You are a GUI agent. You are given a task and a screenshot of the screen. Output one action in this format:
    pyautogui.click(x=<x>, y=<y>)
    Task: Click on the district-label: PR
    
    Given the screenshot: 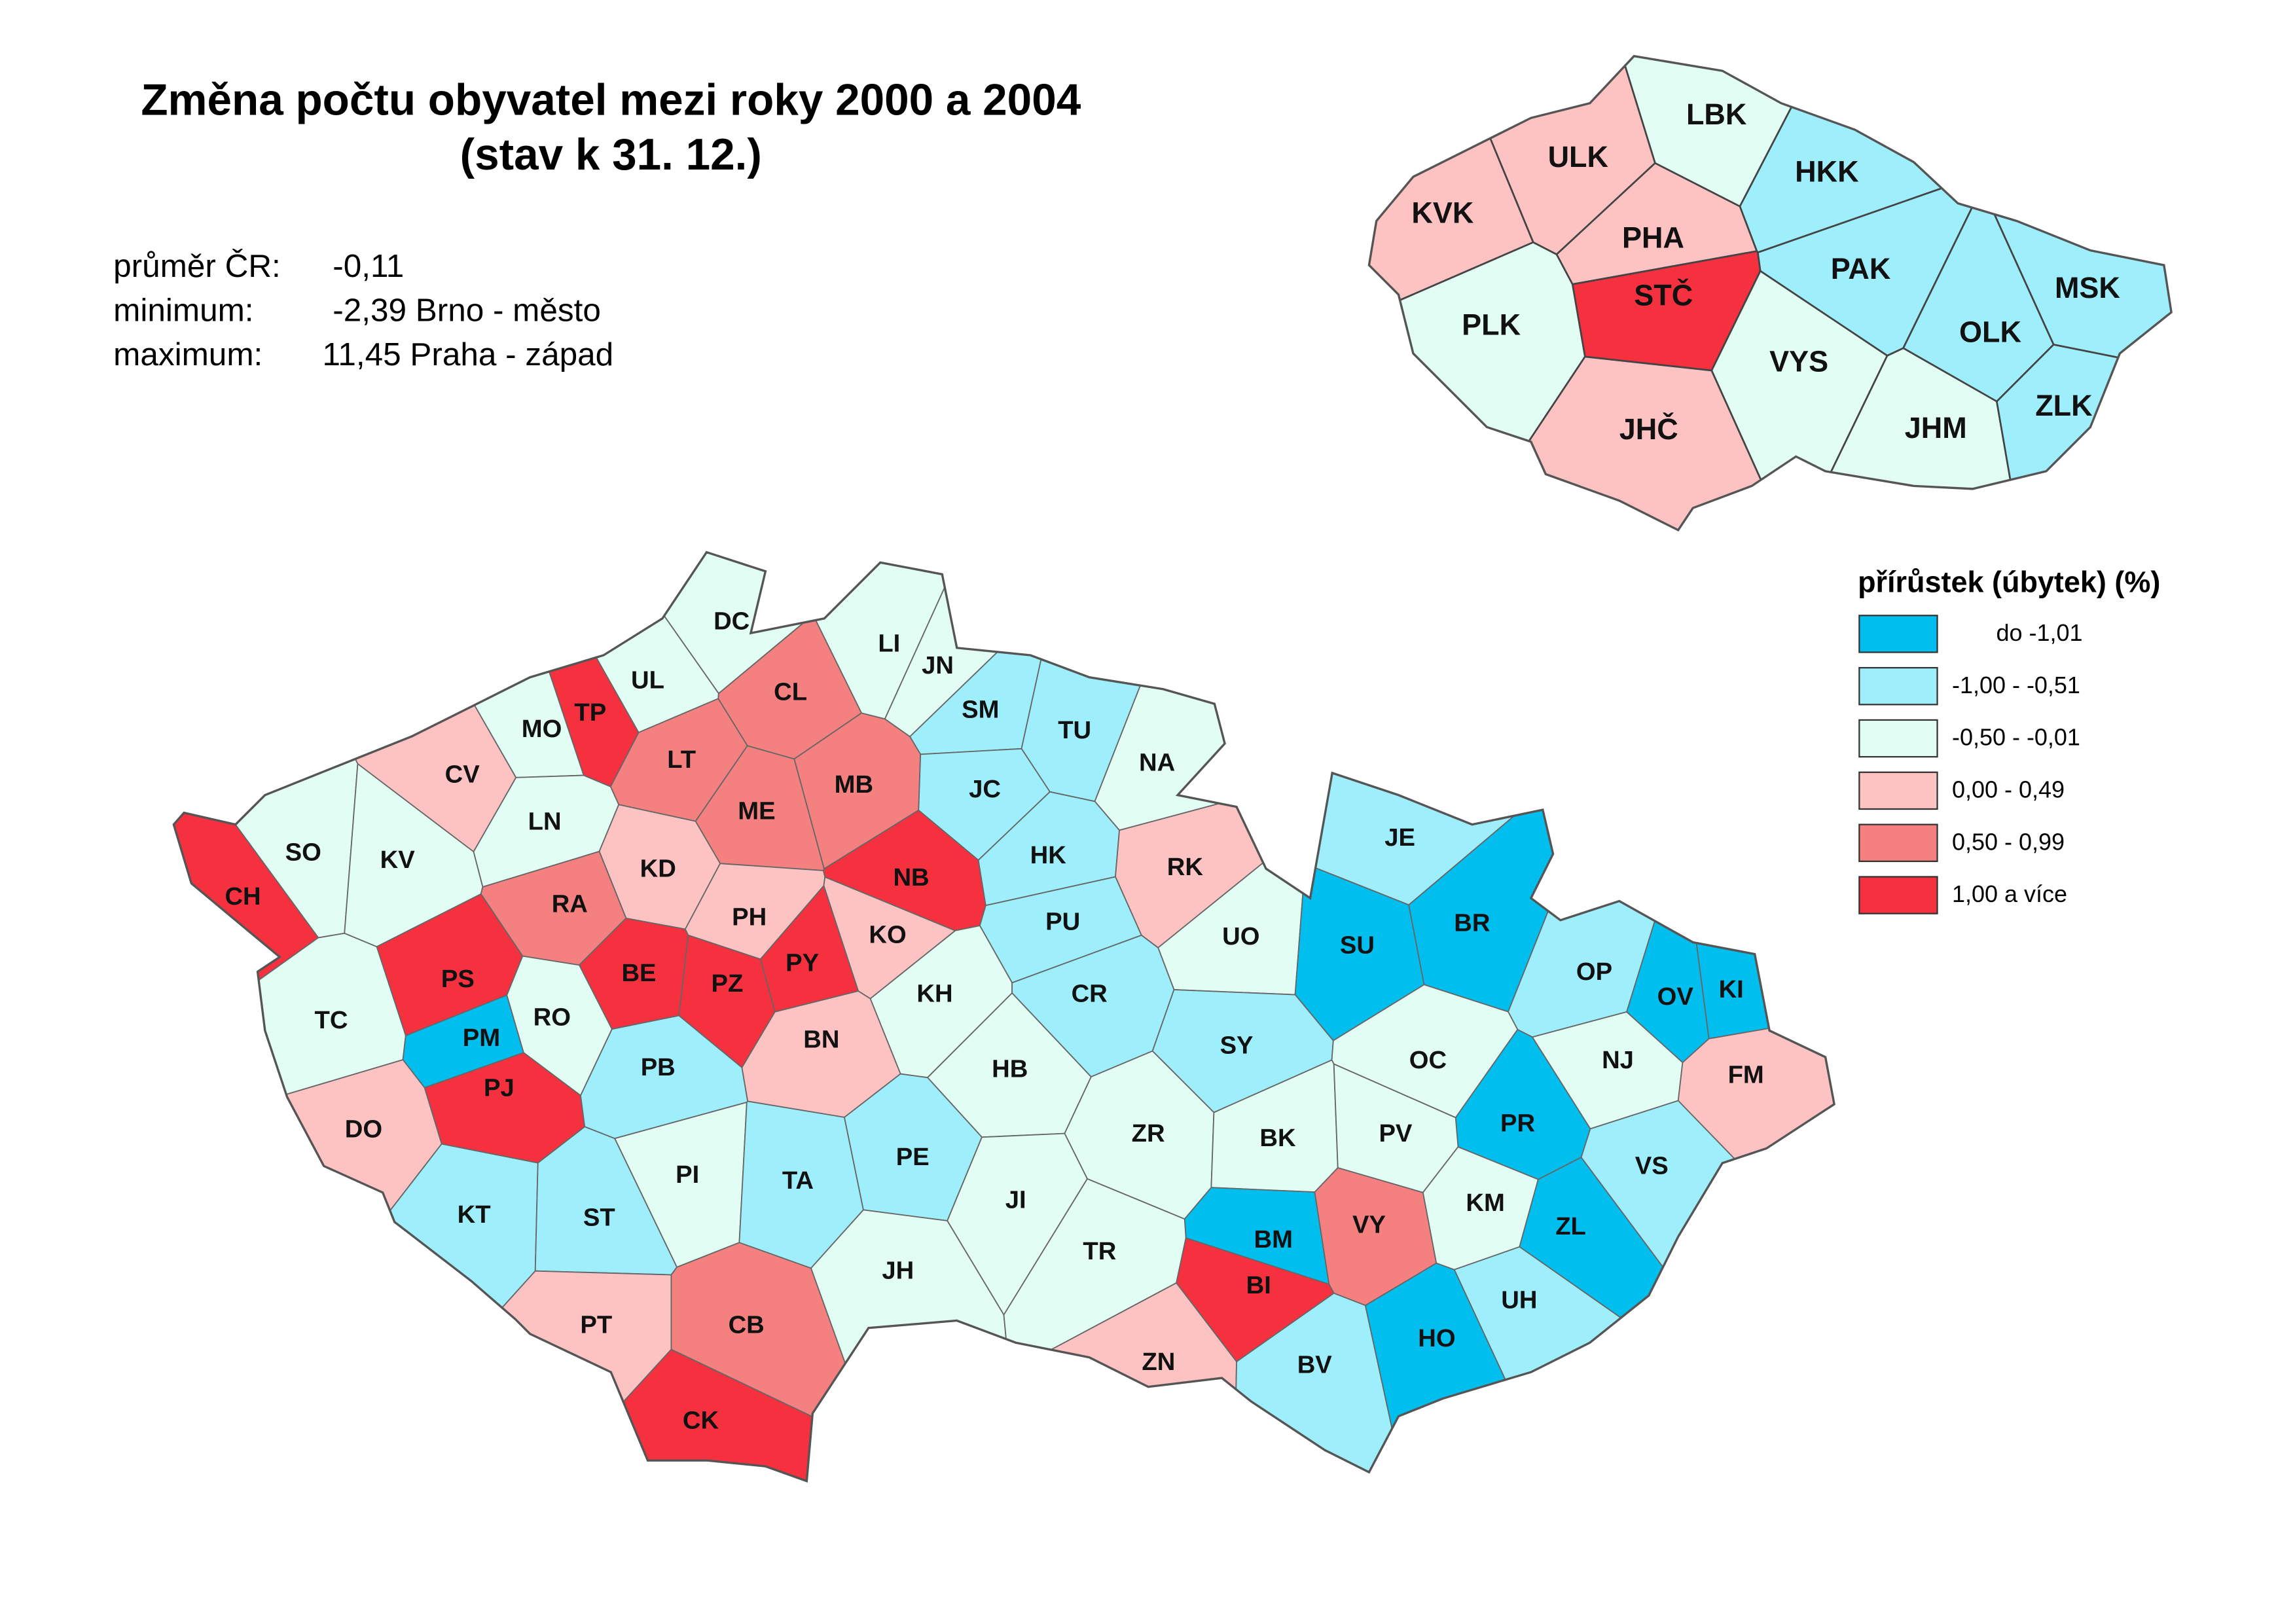 What is the action you would take?
    pyautogui.click(x=1518, y=1123)
    